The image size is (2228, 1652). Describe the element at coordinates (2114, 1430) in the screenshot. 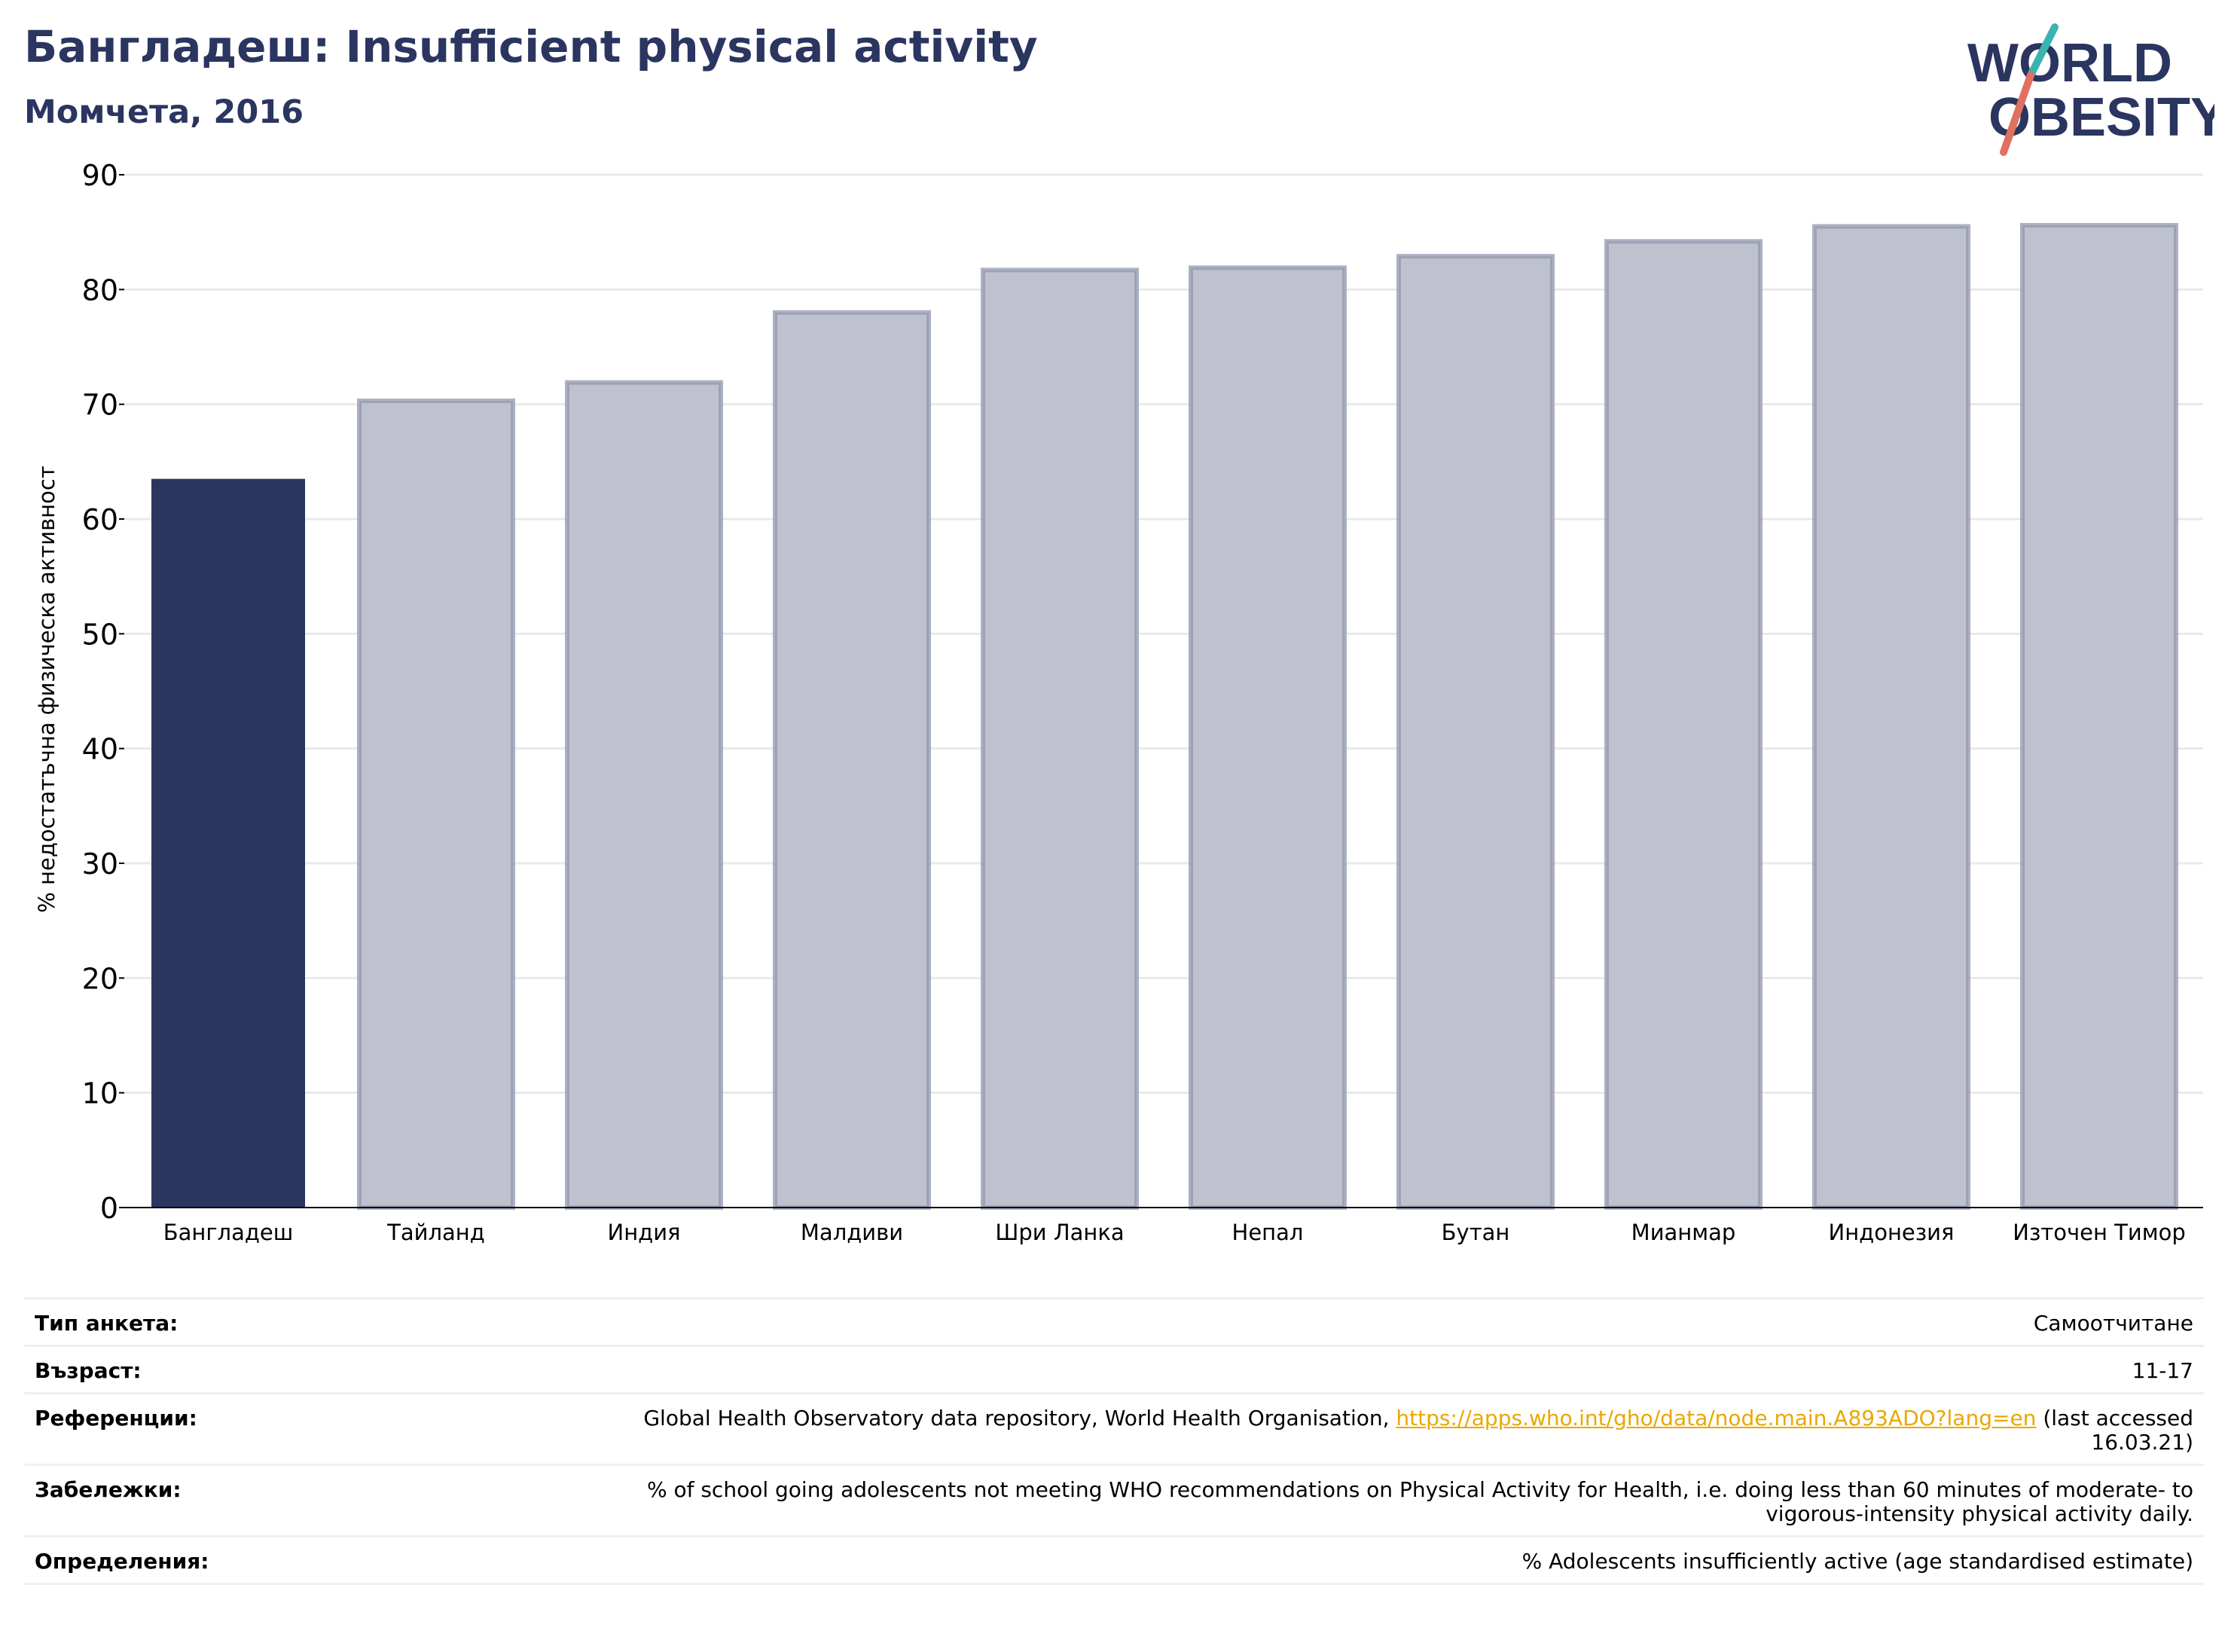

I see `reference-accessed: (last accessed 16.03.21)` at that location.